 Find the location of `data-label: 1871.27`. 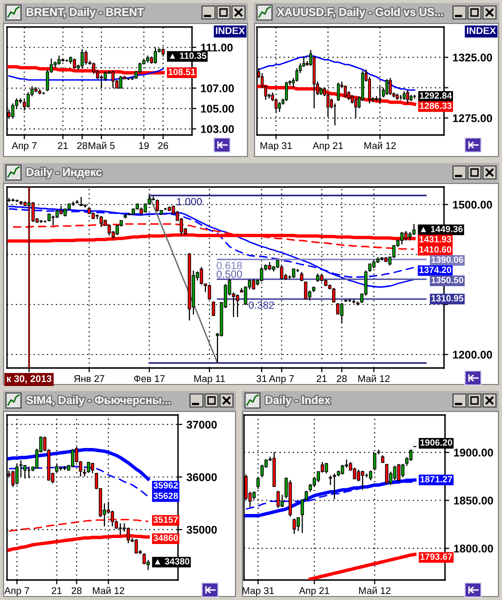

data-label: 1871.27 is located at coordinates (436, 479).